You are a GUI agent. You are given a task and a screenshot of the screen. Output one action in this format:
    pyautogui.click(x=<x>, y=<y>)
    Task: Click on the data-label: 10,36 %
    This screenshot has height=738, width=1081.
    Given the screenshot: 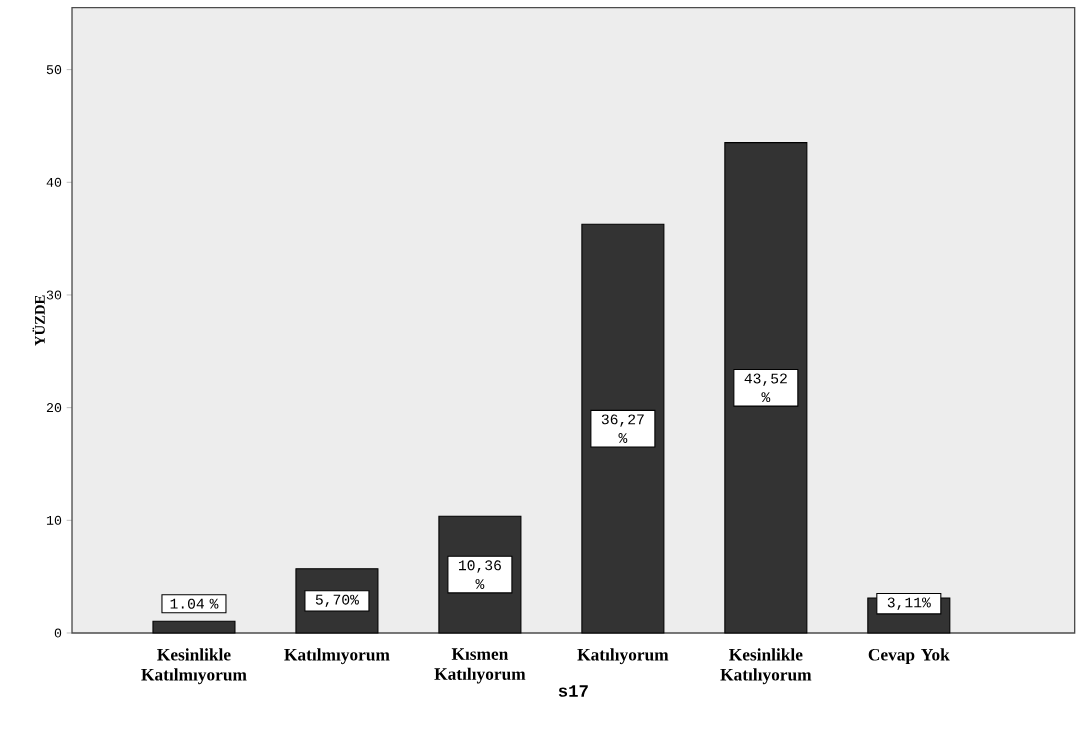 What is the action you would take?
    pyautogui.click(x=479, y=574)
    